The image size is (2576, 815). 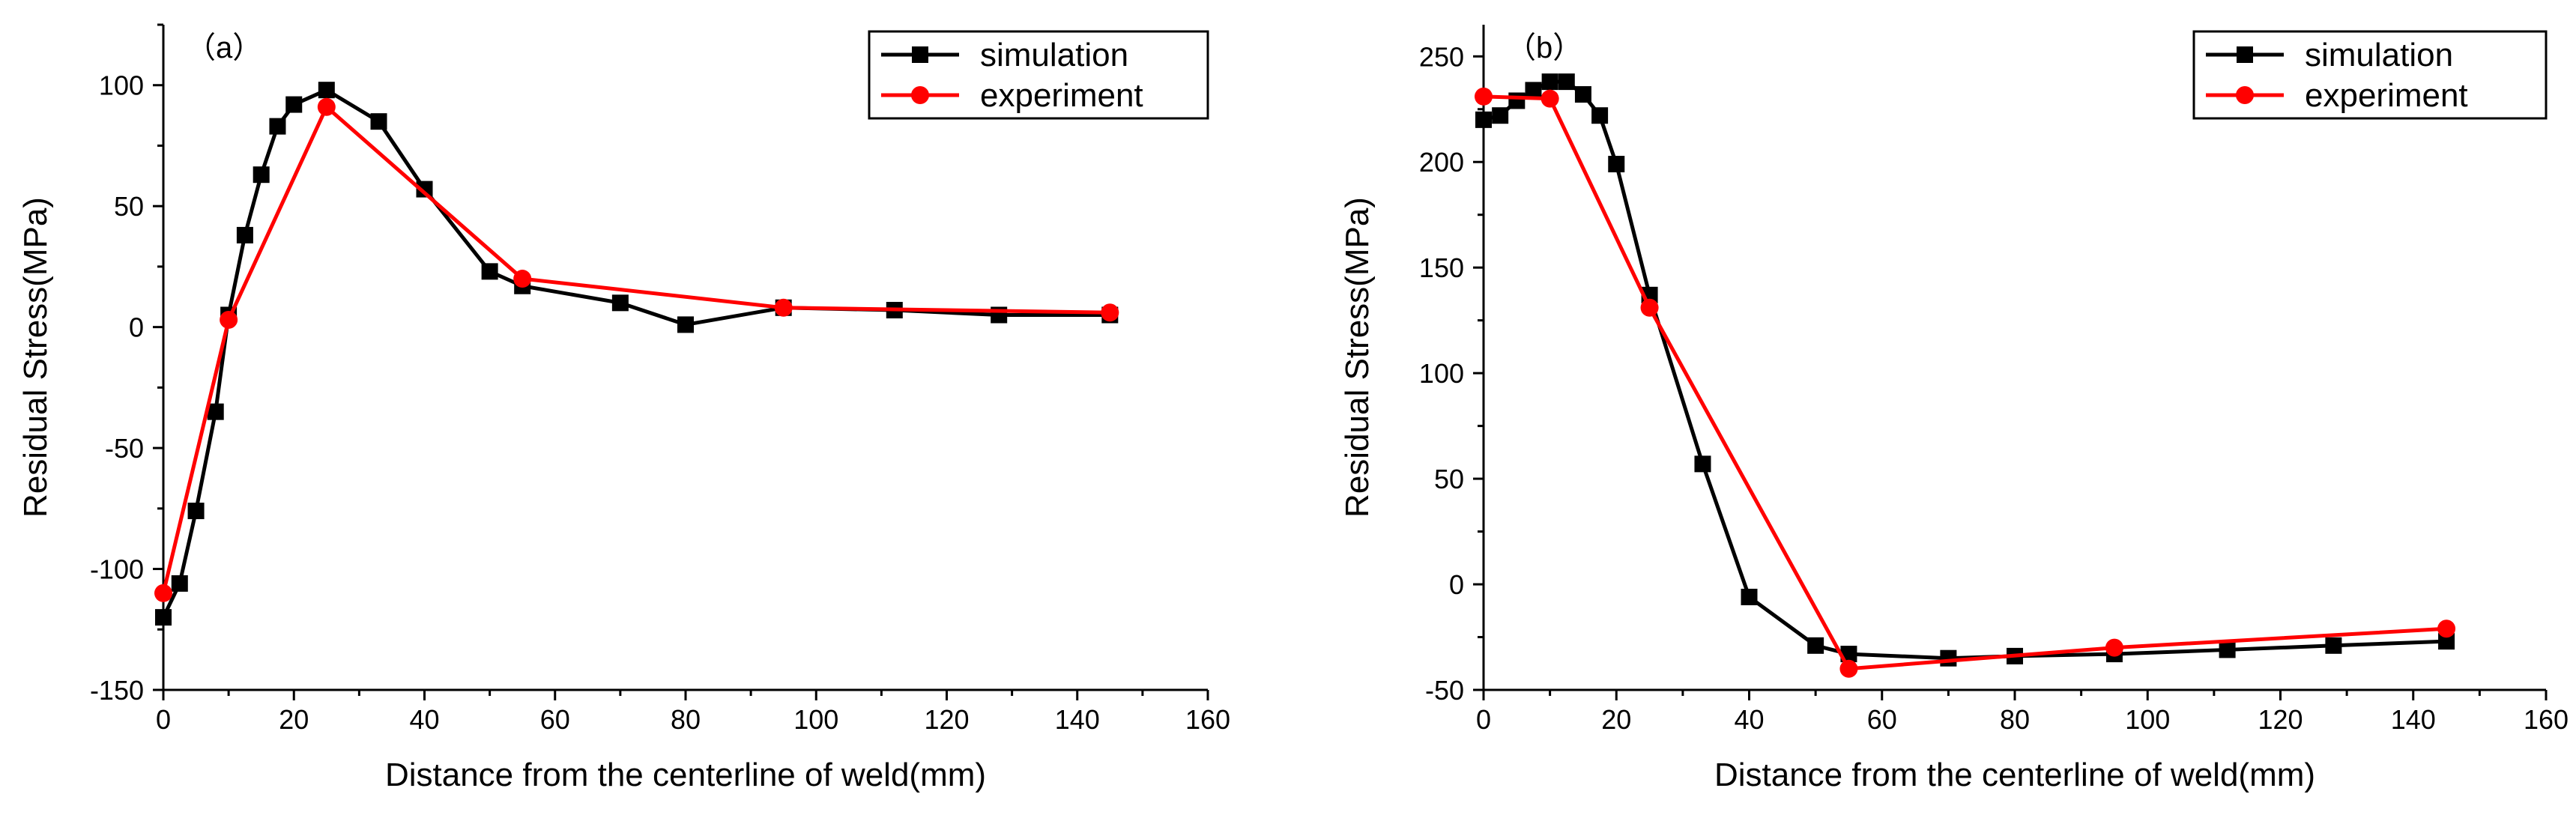 What do you see at coordinates (1441, 162) in the screenshot?
I see `y-tick-label: 200` at bounding box center [1441, 162].